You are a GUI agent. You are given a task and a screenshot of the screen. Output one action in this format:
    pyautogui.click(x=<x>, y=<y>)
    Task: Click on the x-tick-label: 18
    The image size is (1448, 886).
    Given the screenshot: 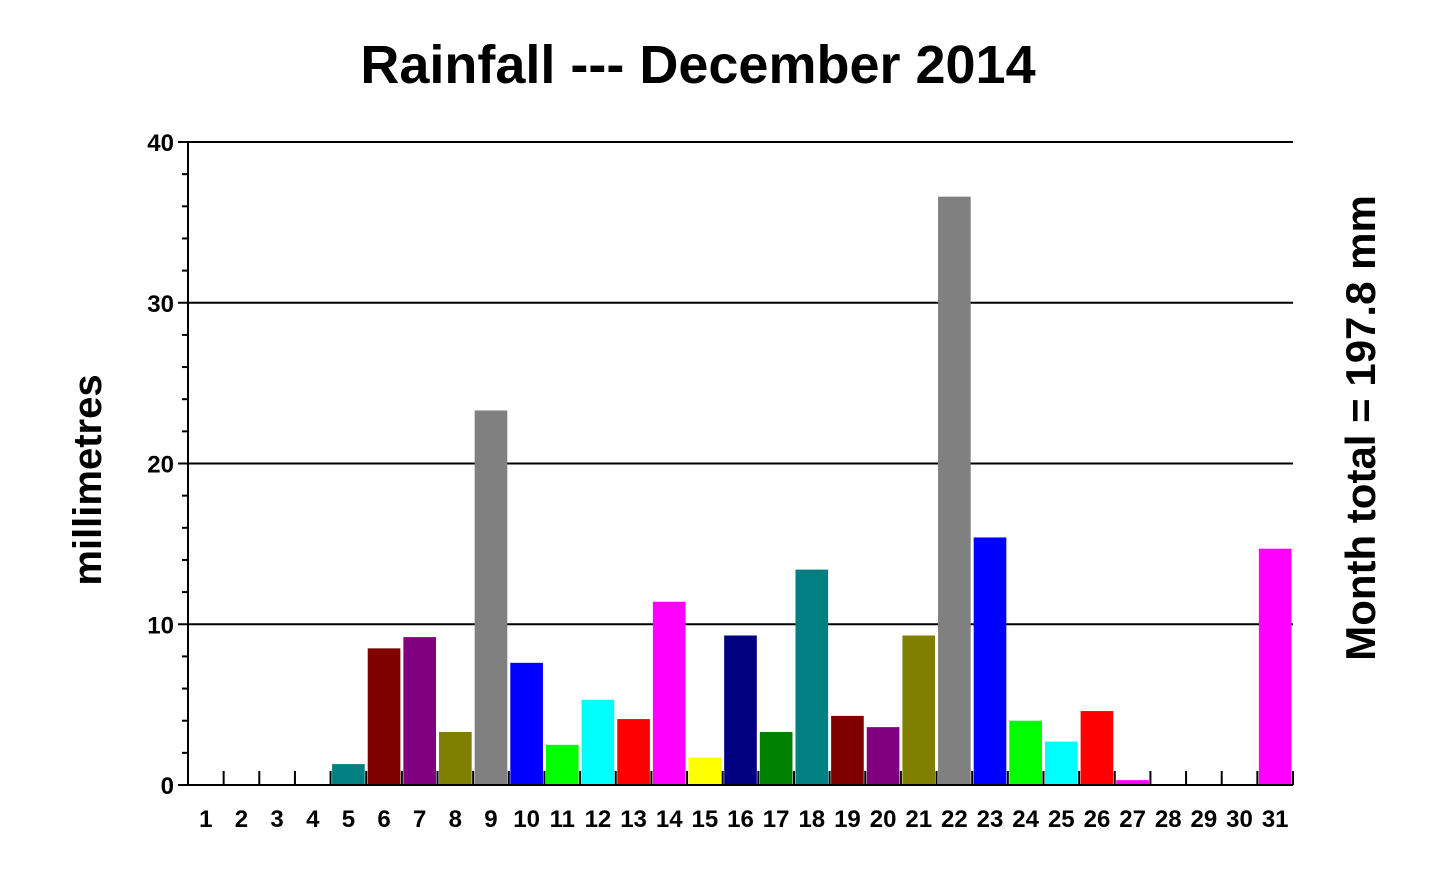 What is the action you would take?
    pyautogui.click(x=811, y=819)
    